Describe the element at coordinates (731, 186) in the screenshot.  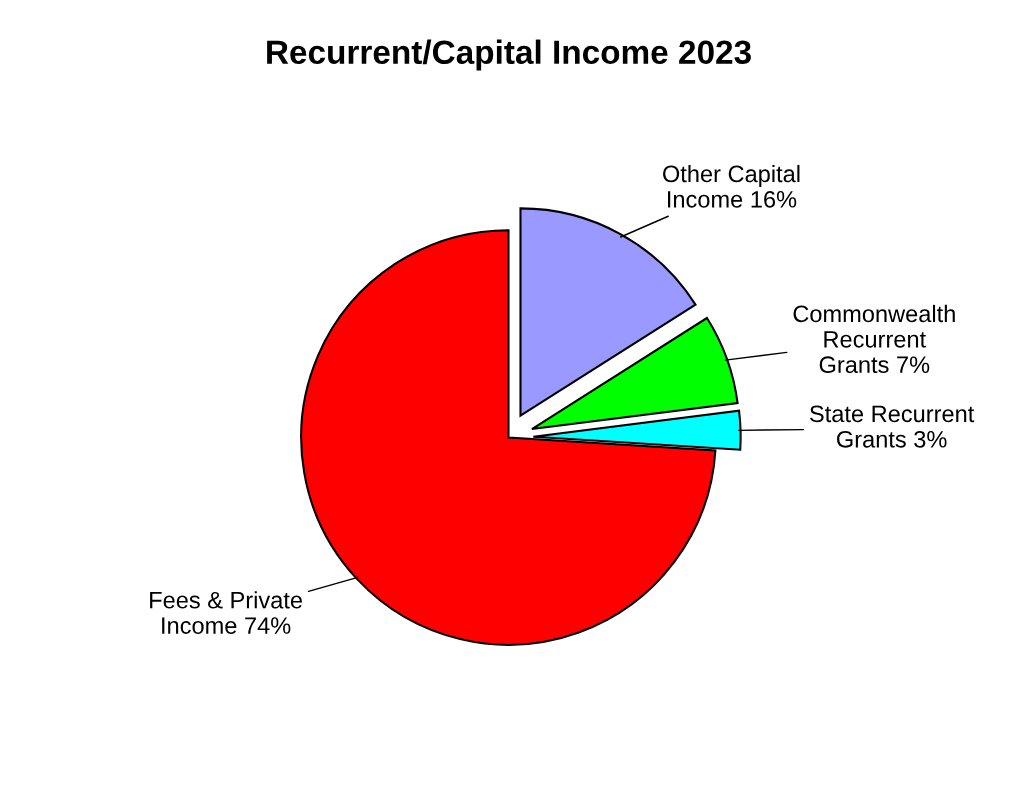
I see `slice-label: Other Capital Income 16%` at that location.